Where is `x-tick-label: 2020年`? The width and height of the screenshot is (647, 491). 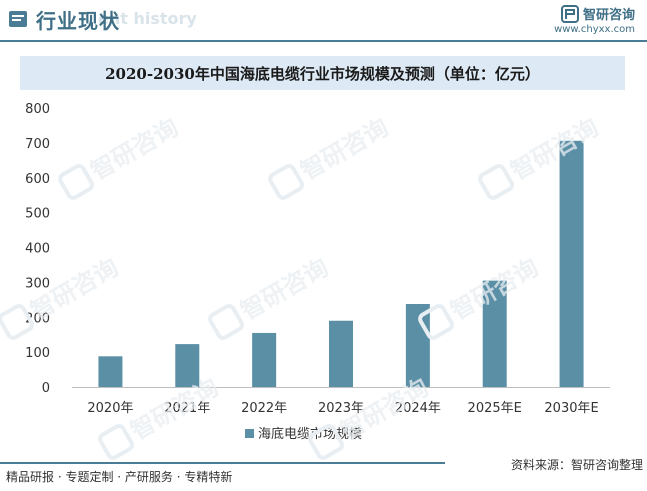
x-tick-label: 2020年 is located at coordinates (110, 408).